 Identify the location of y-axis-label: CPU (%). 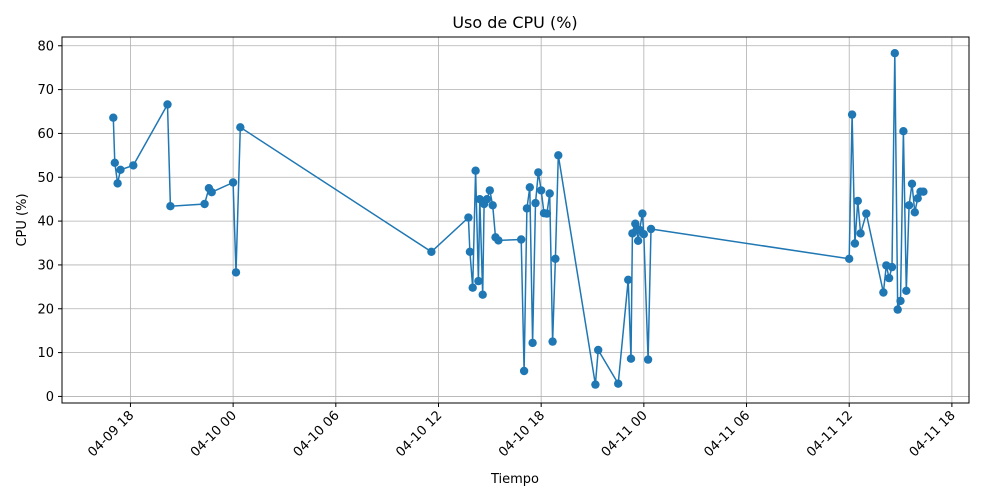
(22, 219).